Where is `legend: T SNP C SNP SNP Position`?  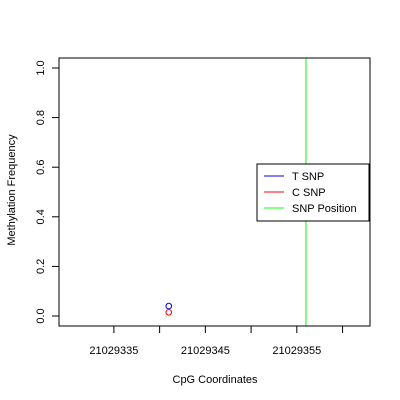
legend: T SNP C SNP SNP Position is located at coordinates (313, 192).